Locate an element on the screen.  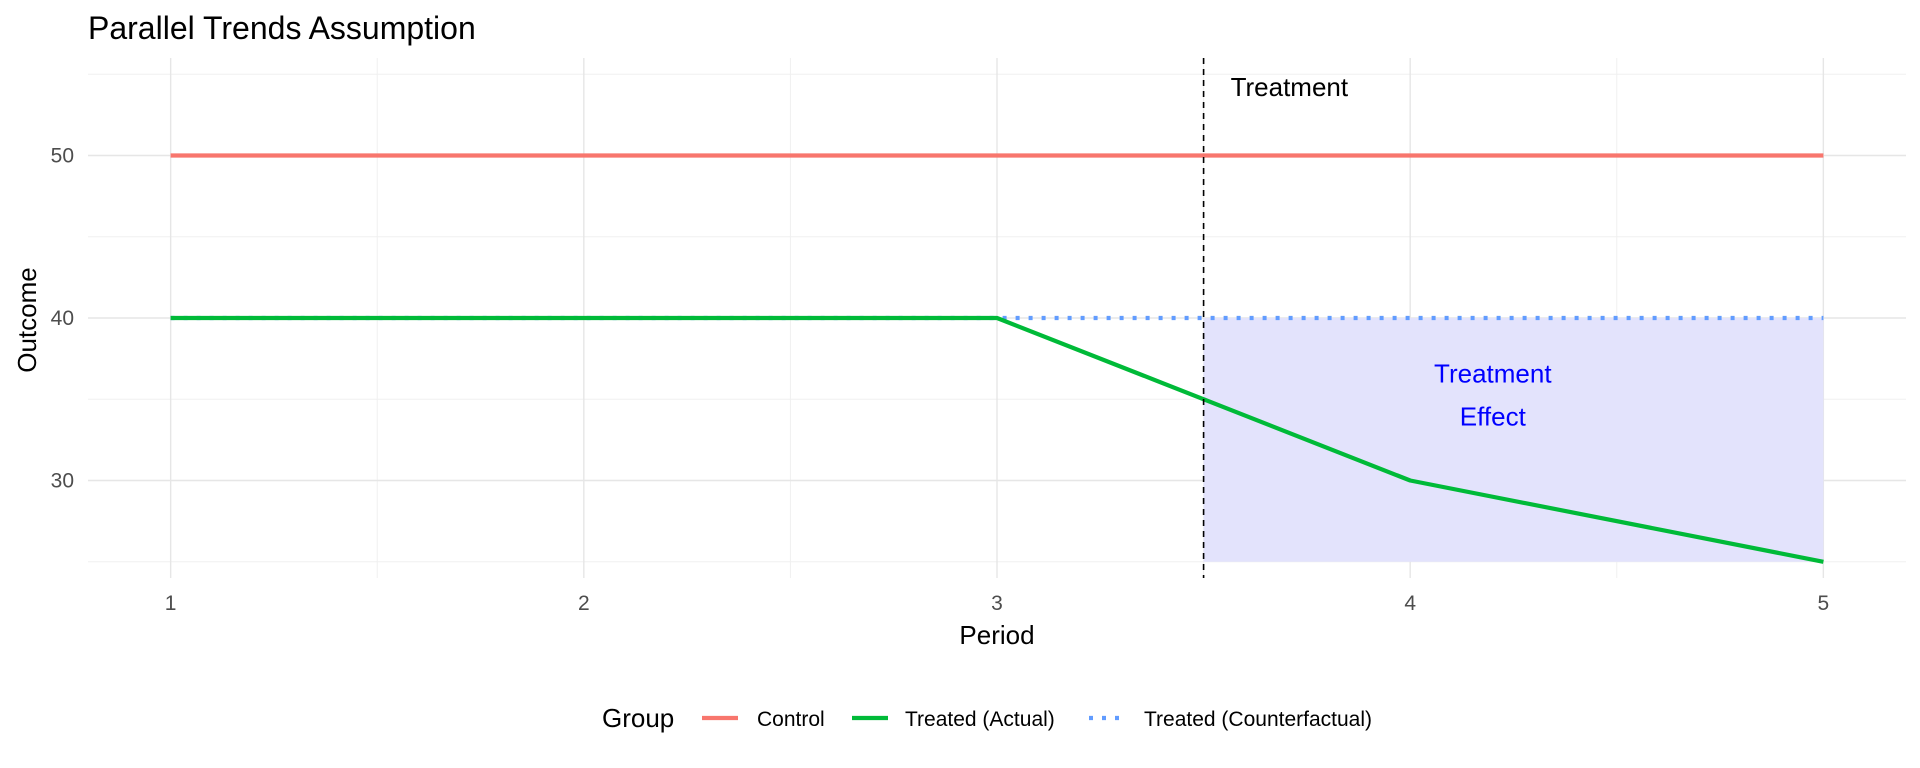
legend-label-treated-actual: Treated (Actual) is located at coordinates (980, 719).